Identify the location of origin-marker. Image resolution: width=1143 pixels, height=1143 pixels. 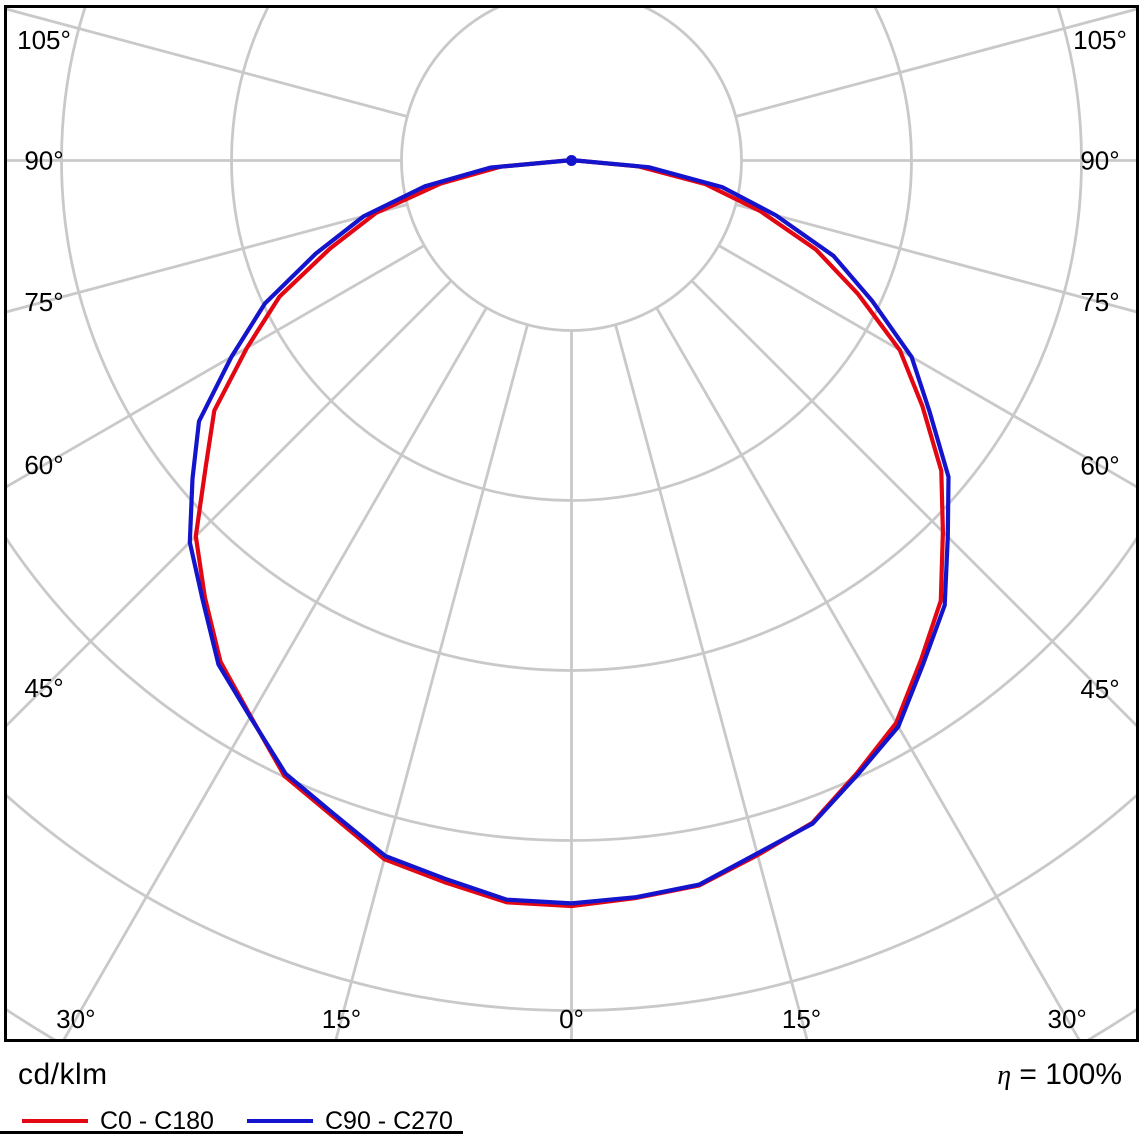
(571, 160).